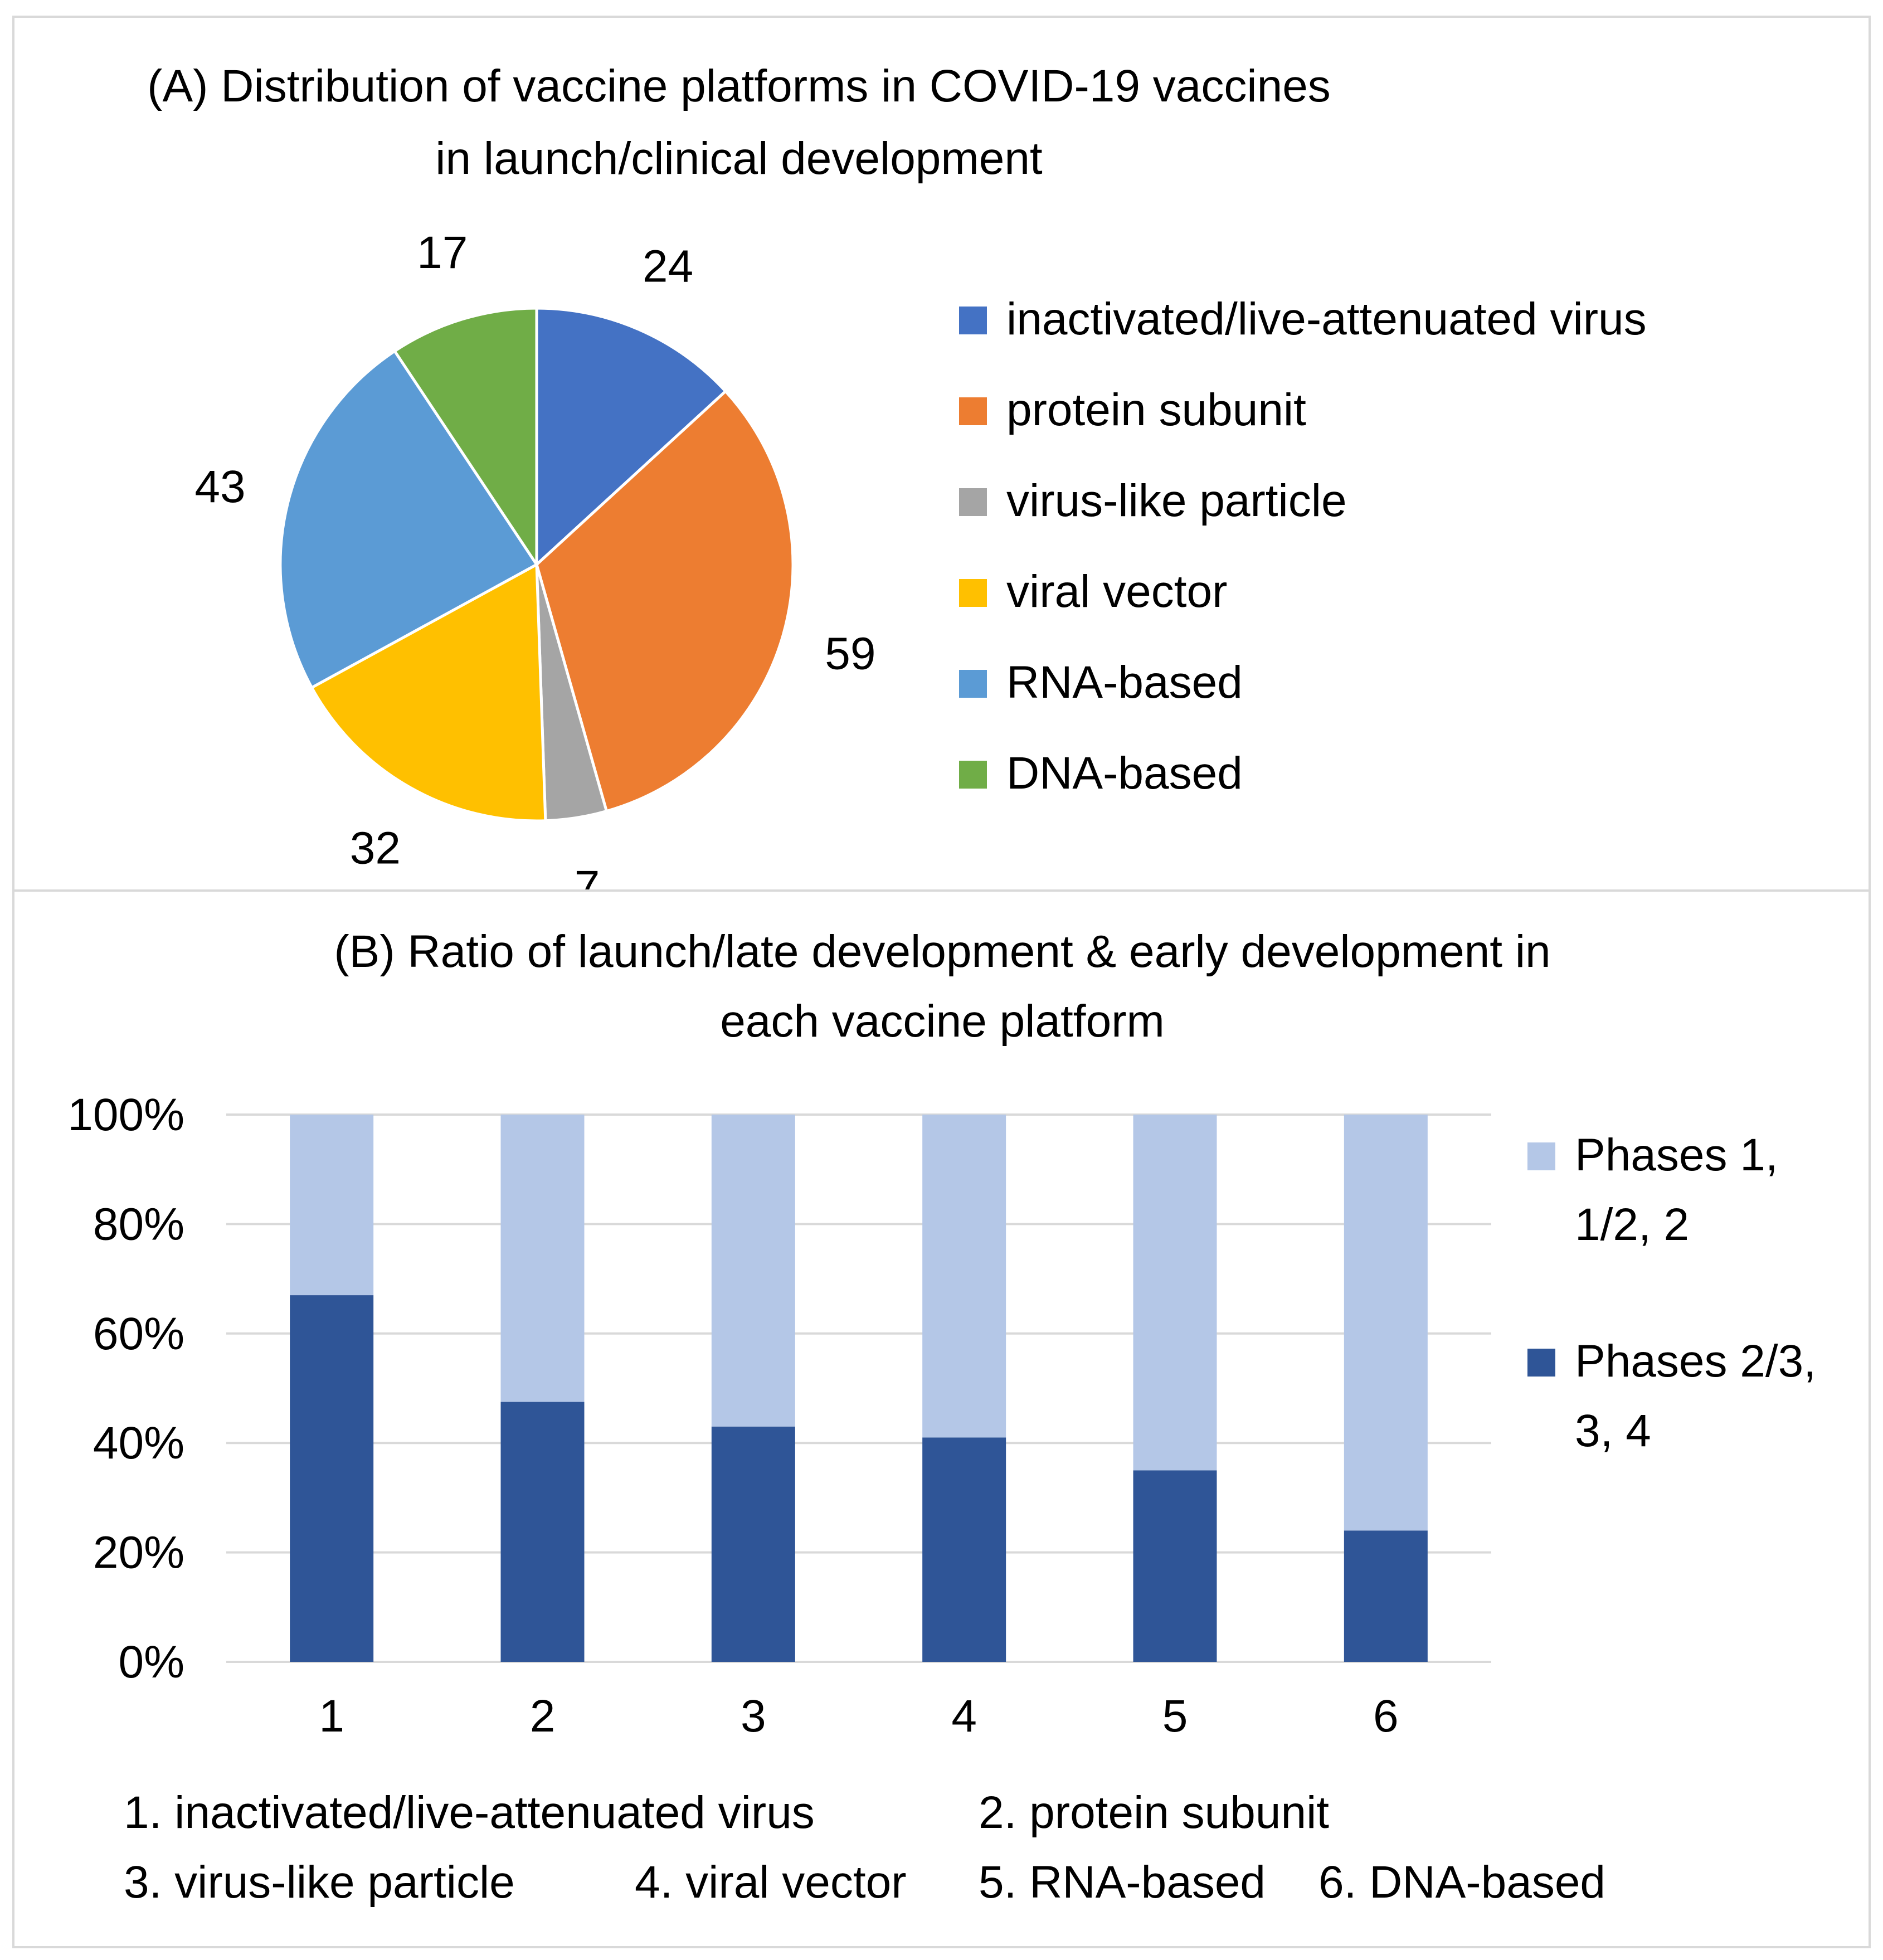  Describe the element at coordinates (1122, 1882) in the screenshot. I see `footnote-item-5: 5. RNA-based` at that location.